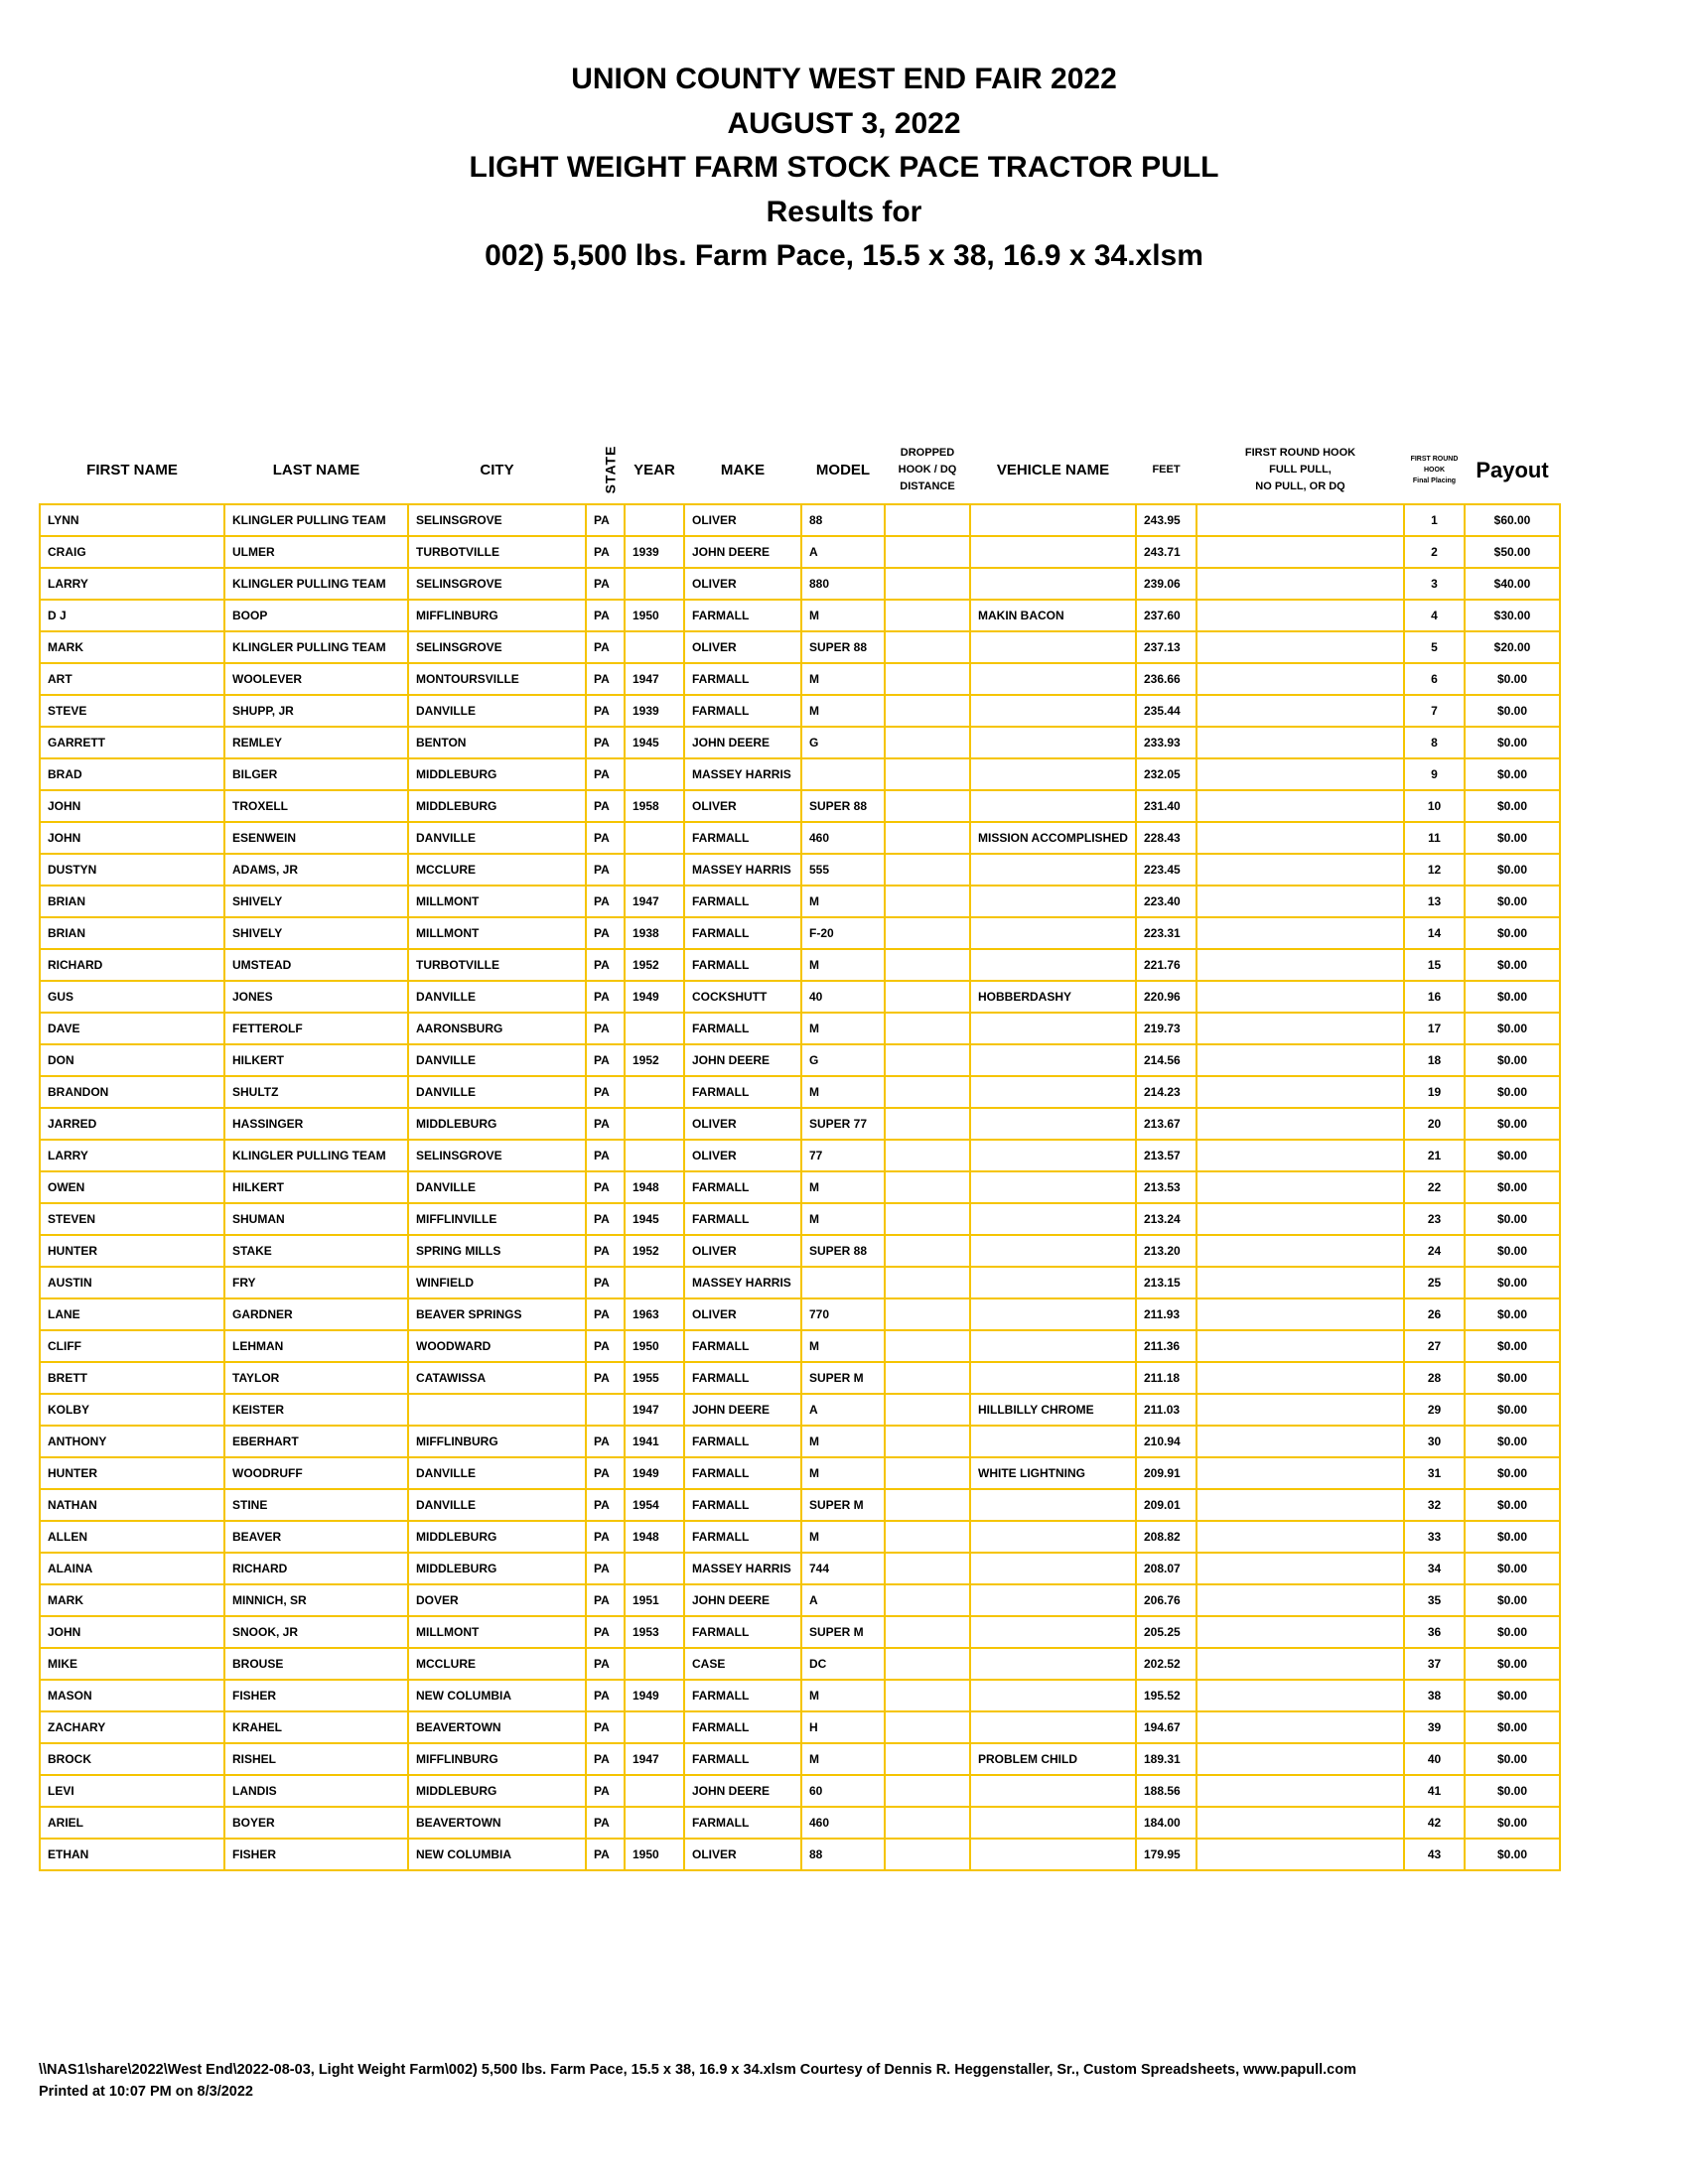  I want to click on cell-last-name: FETTEROLF, so click(316, 1028).